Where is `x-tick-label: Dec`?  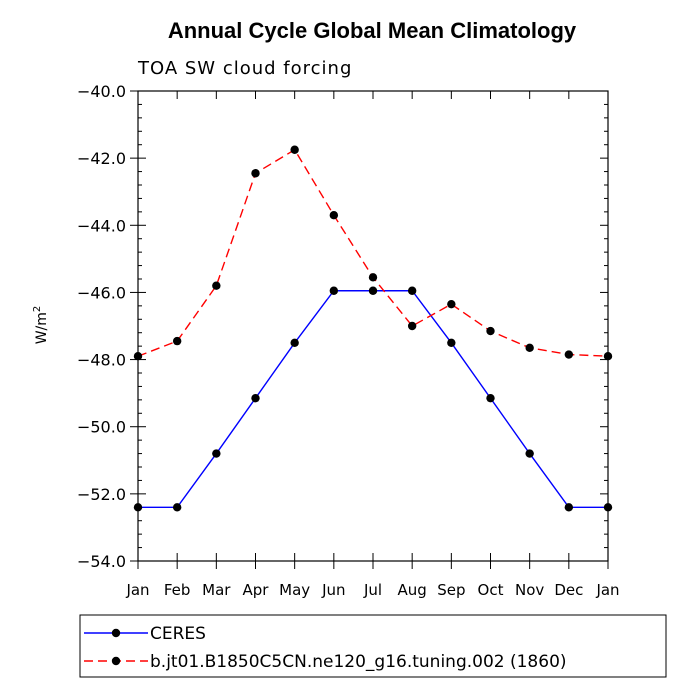
x-tick-label: Dec is located at coordinates (568, 590).